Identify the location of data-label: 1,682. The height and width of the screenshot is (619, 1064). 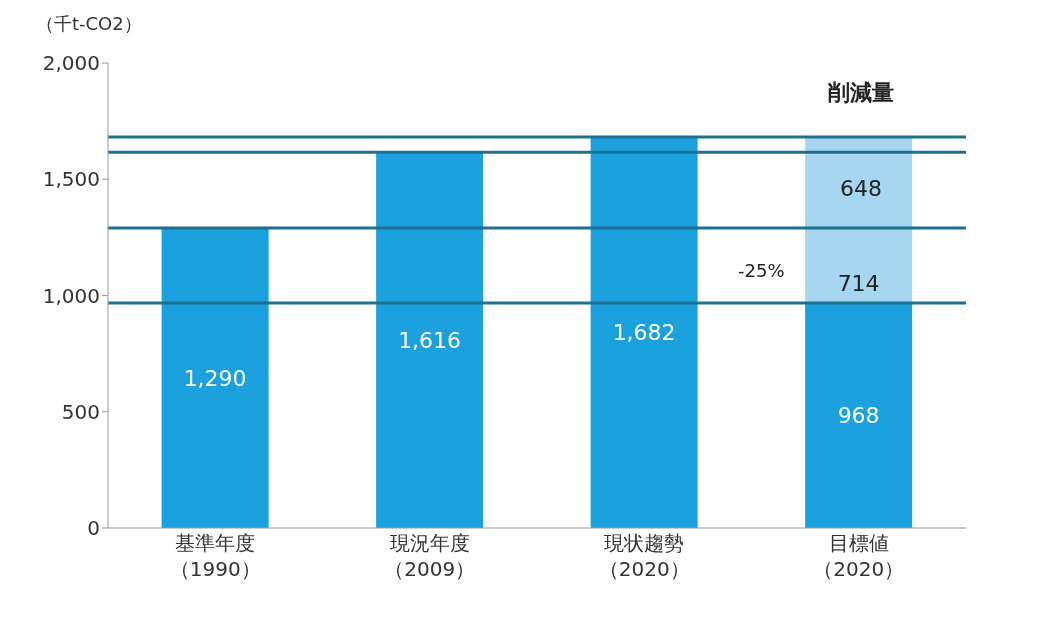
(644, 333).